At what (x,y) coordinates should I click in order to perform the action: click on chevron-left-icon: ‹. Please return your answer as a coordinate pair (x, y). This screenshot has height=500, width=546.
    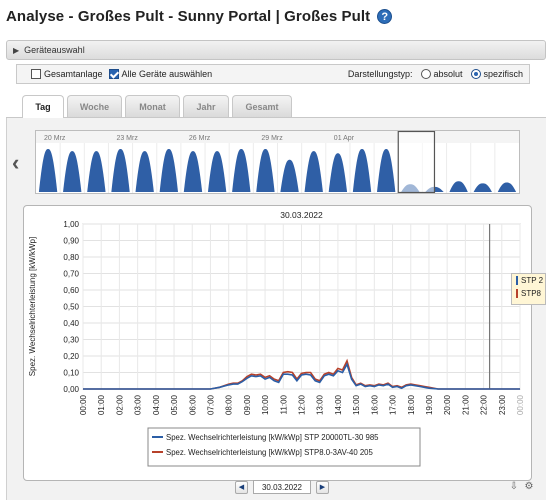
    Looking at the image, I should click on (16, 162).